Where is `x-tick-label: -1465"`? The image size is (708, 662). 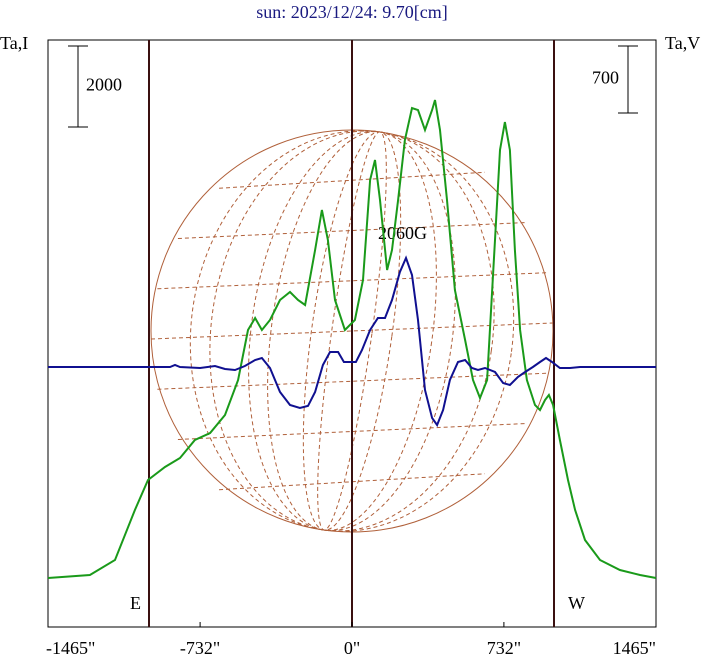 x-tick-label: -1465" is located at coordinates (70, 648).